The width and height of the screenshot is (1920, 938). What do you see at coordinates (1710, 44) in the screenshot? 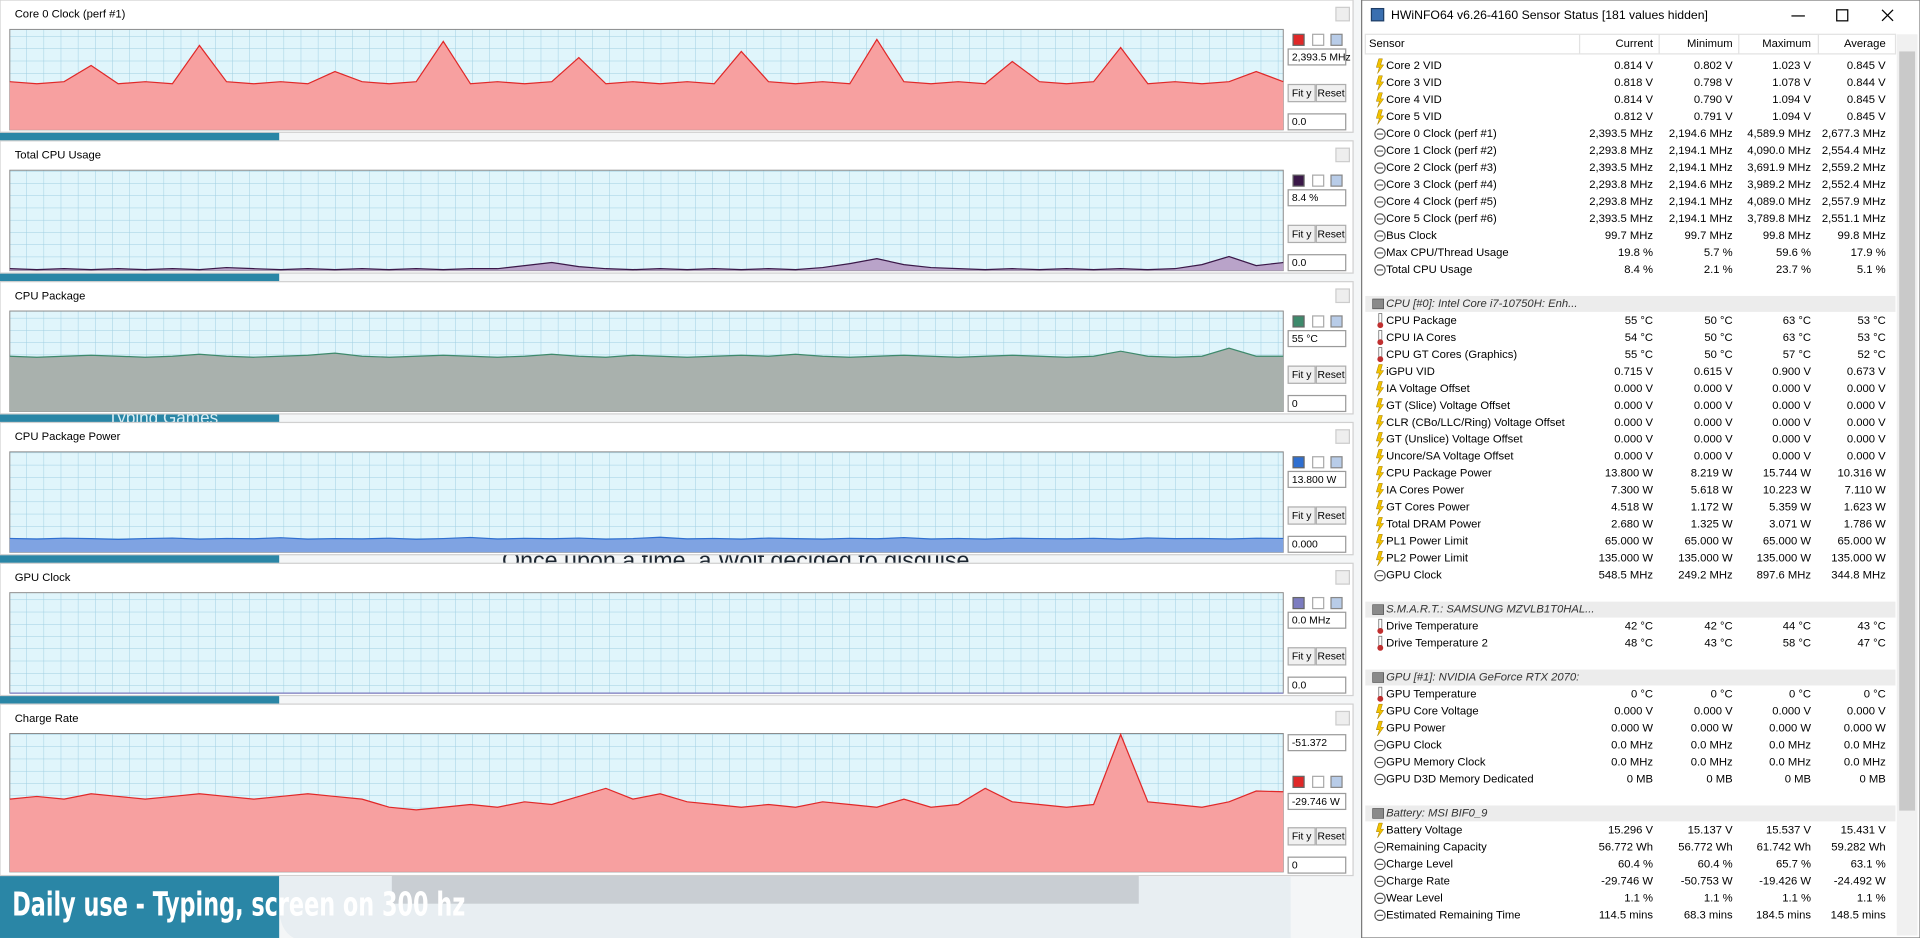
I see `column-header-label: Minimum` at bounding box center [1710, 44].